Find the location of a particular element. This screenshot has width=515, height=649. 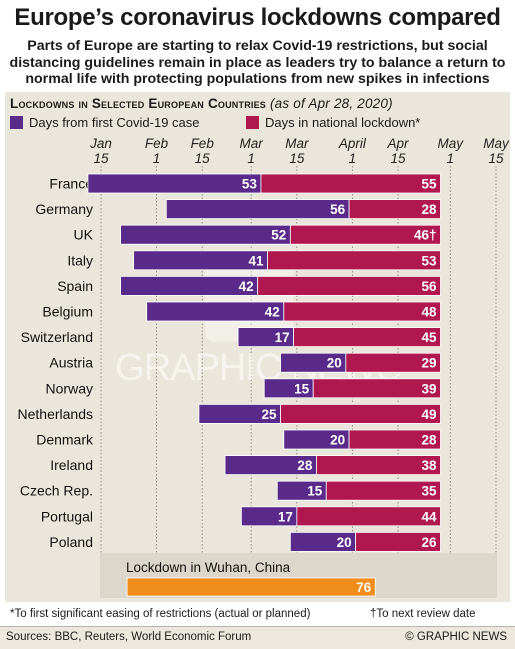

country-label: Belgium is located at coordinates (67, 312).